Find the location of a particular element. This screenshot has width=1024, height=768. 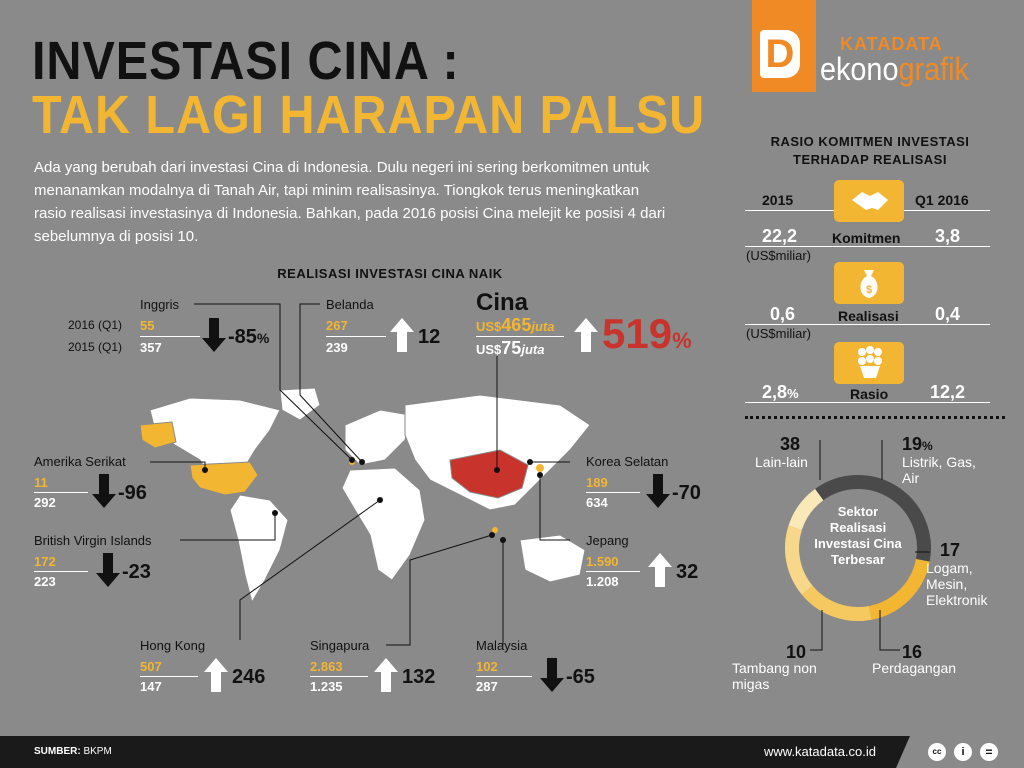

realisasi-label: Realisasi is located at coordinates (868, 316).